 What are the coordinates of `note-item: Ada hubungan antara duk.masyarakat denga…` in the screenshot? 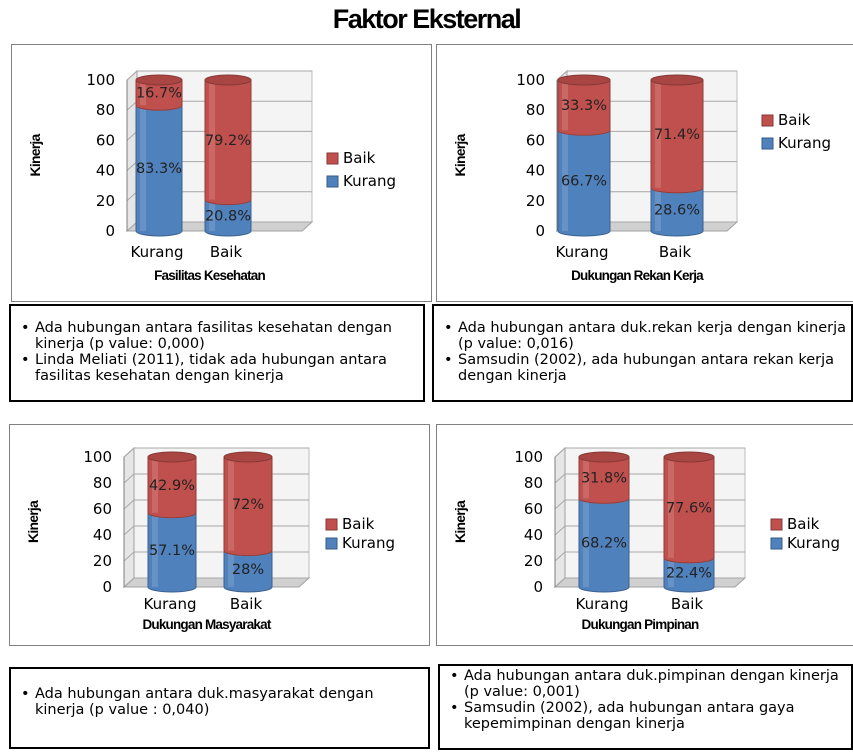 It's located at (219, 702).